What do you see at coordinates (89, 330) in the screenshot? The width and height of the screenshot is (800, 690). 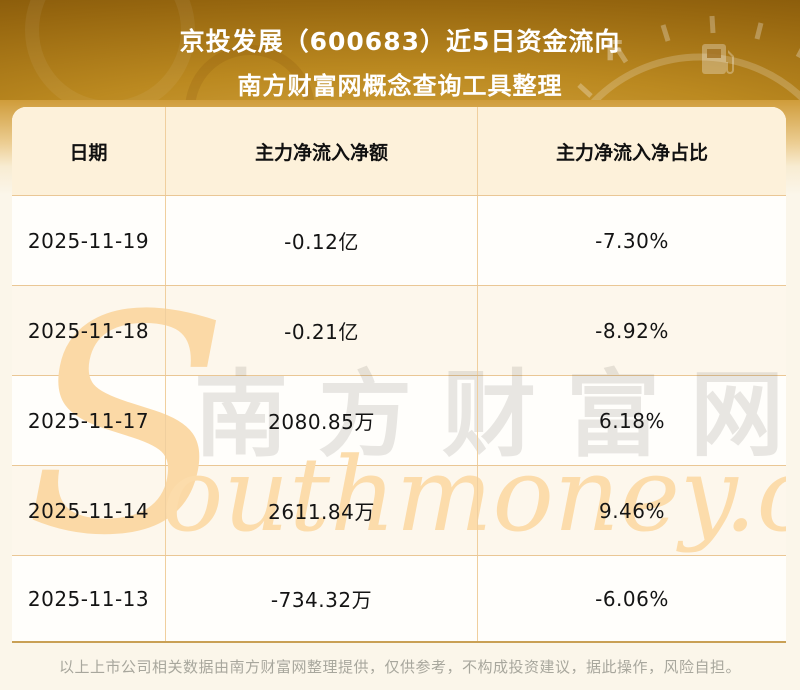 I see `date-cell: 2025-11-18` at bounding box center [89, 330].